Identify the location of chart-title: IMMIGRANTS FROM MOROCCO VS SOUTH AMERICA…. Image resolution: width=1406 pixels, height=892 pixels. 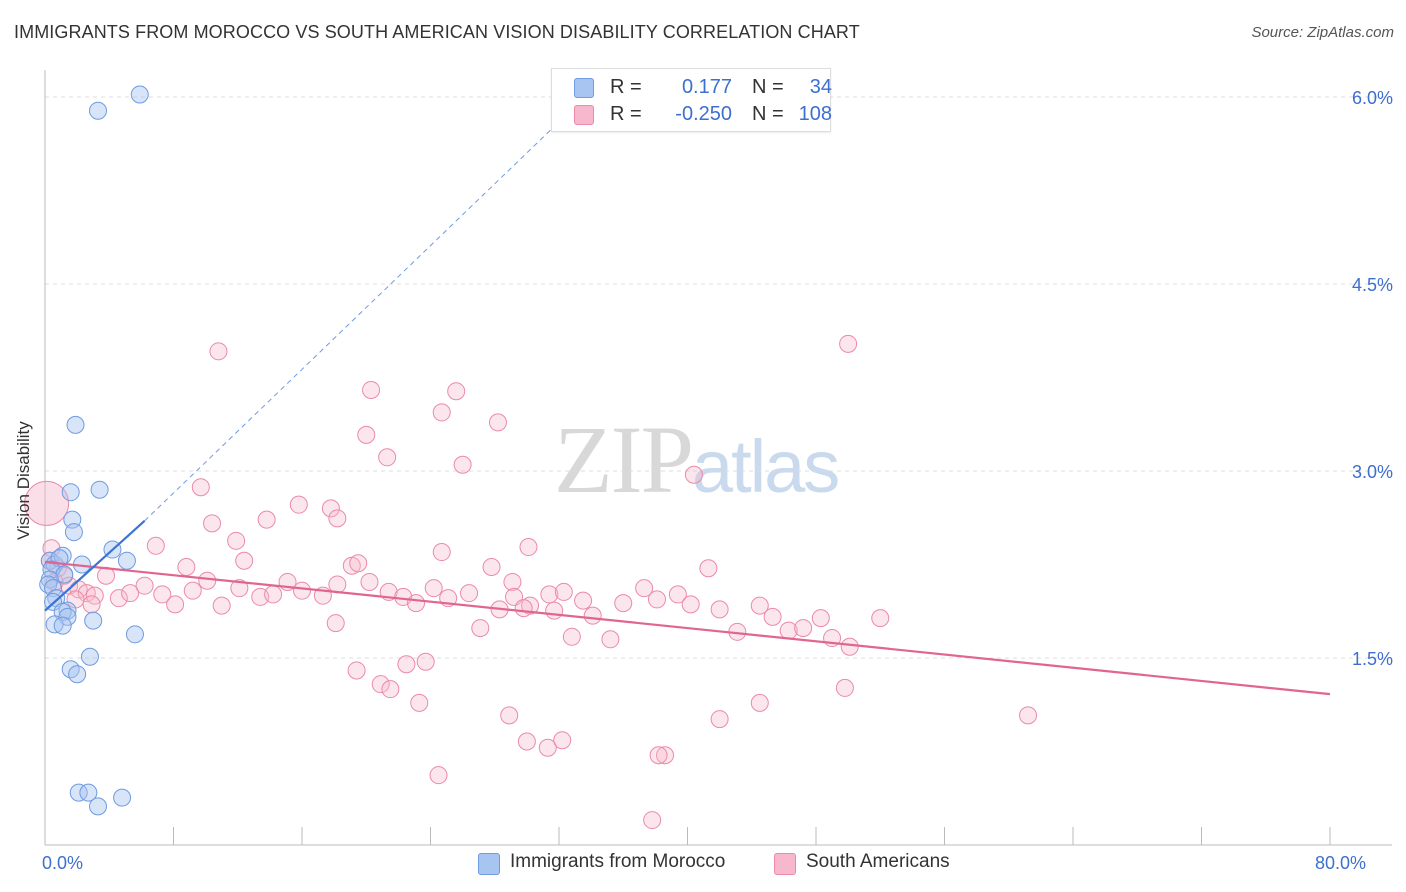
(437, 32).